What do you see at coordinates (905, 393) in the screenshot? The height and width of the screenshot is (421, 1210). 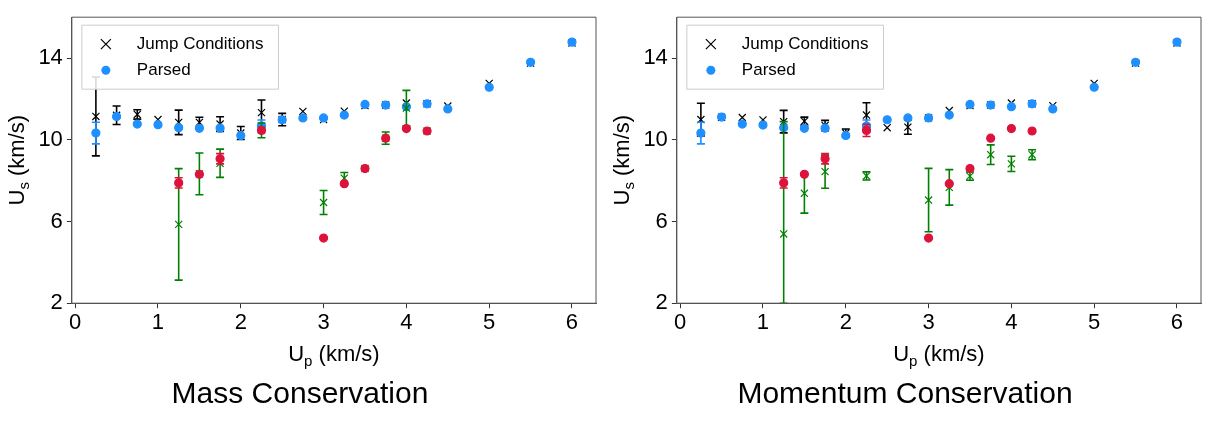 I see `text: Momentum Conservation` at bounding box center [905, 393].